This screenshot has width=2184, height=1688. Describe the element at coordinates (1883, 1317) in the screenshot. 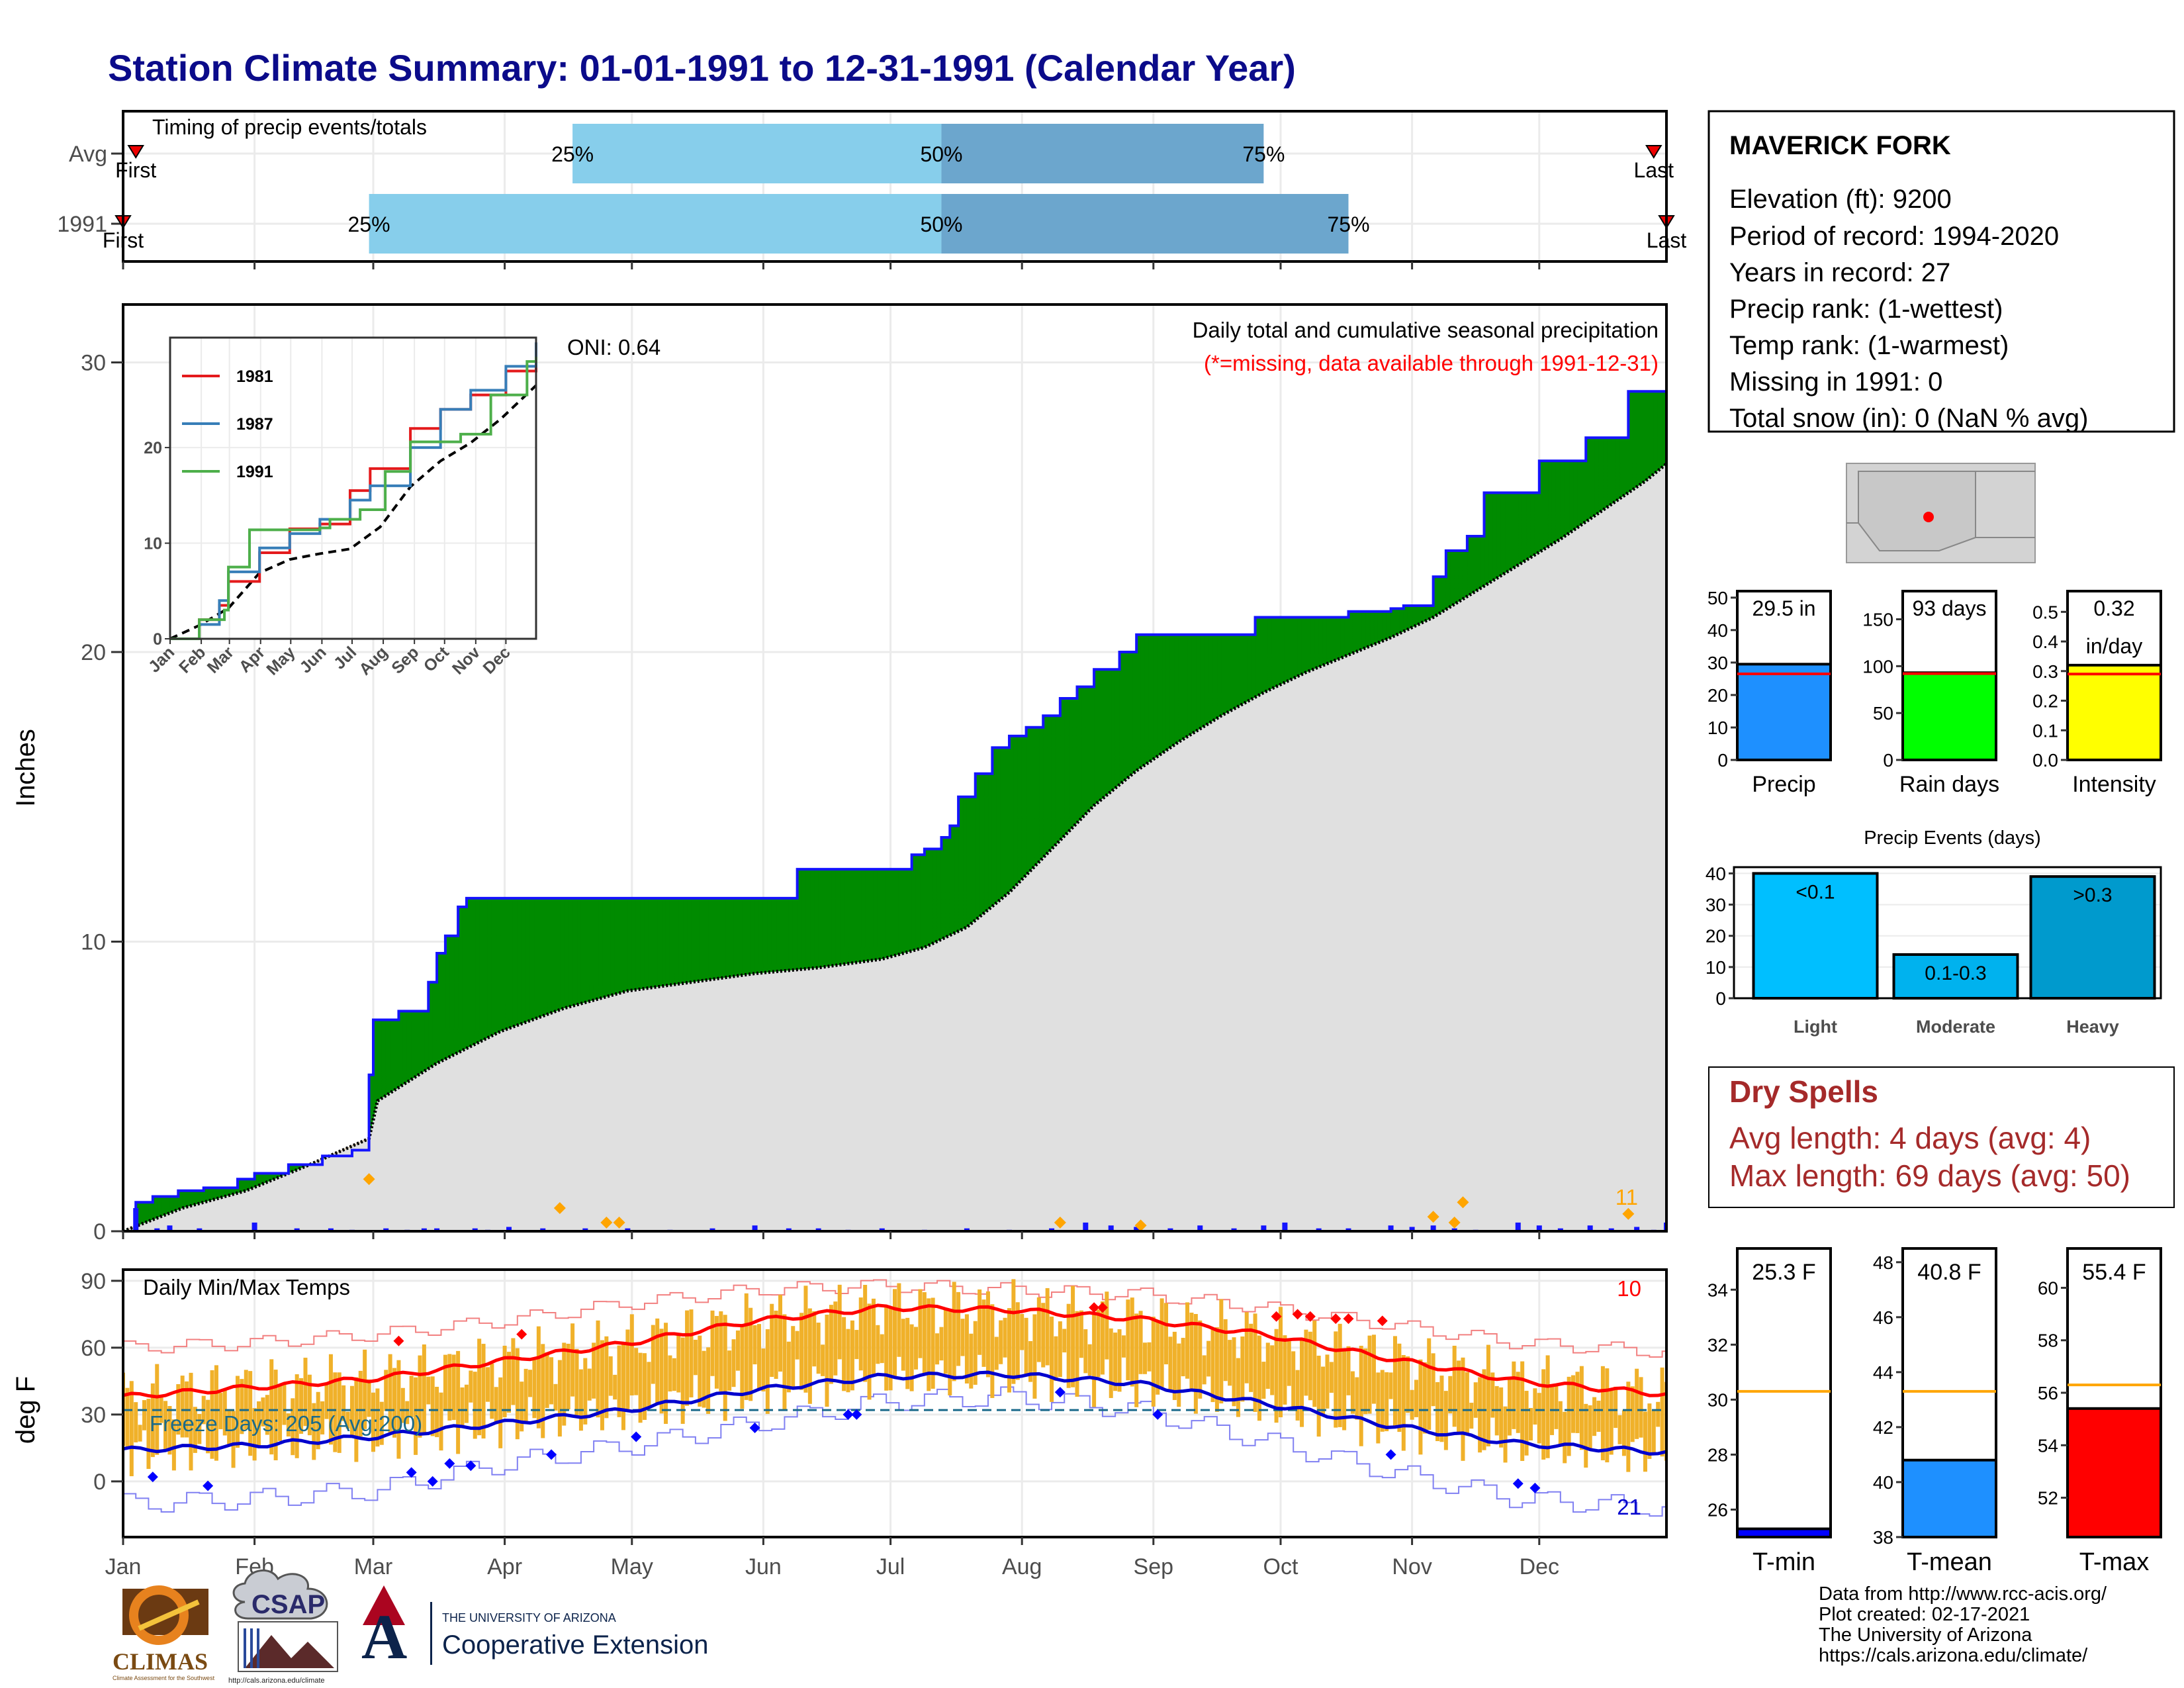

I see `temp-gauge-tick-label: 46` at that location.